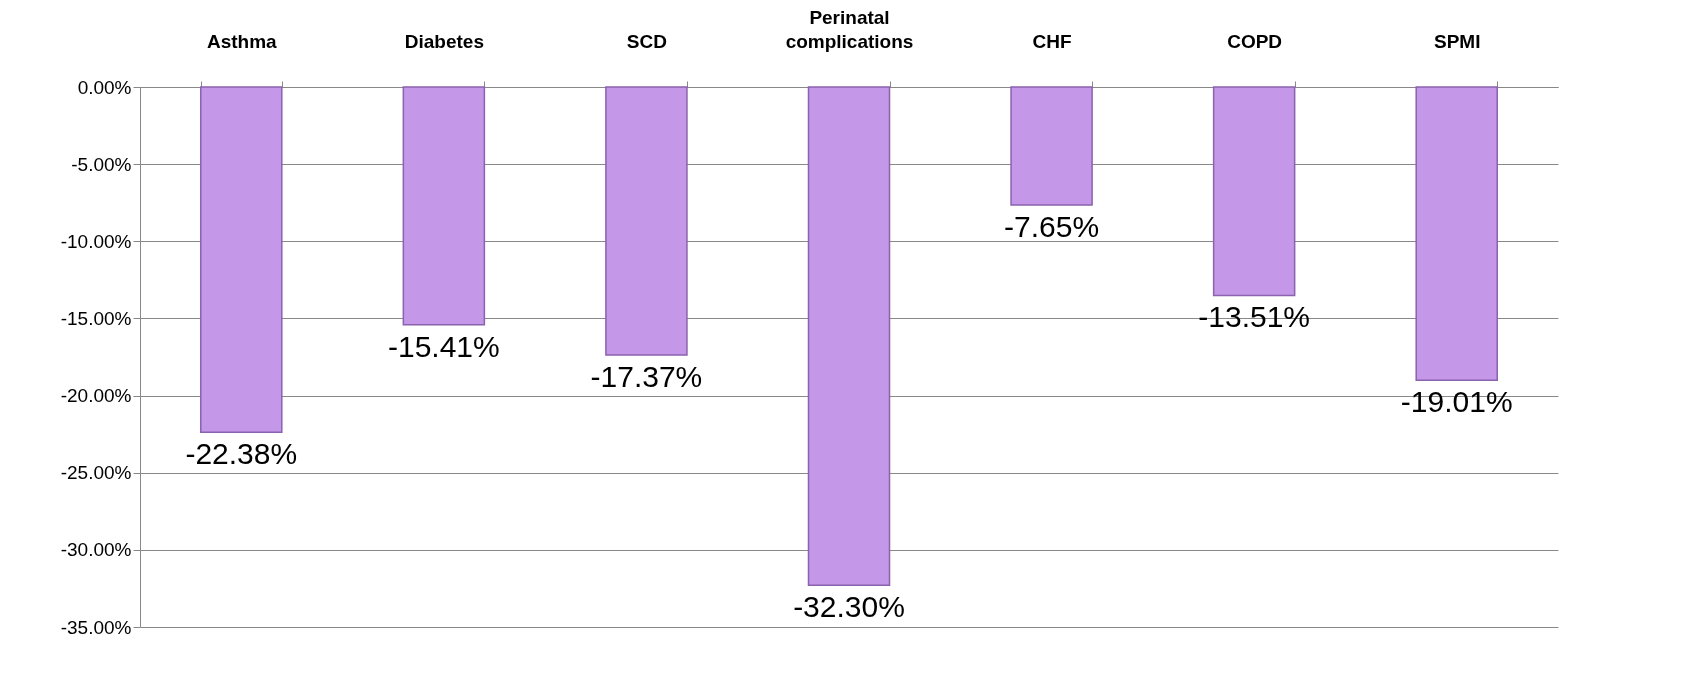  What do you see at coordinates (1052, 227) in the screenshot?
I see `data-label: -7.65%` at bounding box center [1052, 227].